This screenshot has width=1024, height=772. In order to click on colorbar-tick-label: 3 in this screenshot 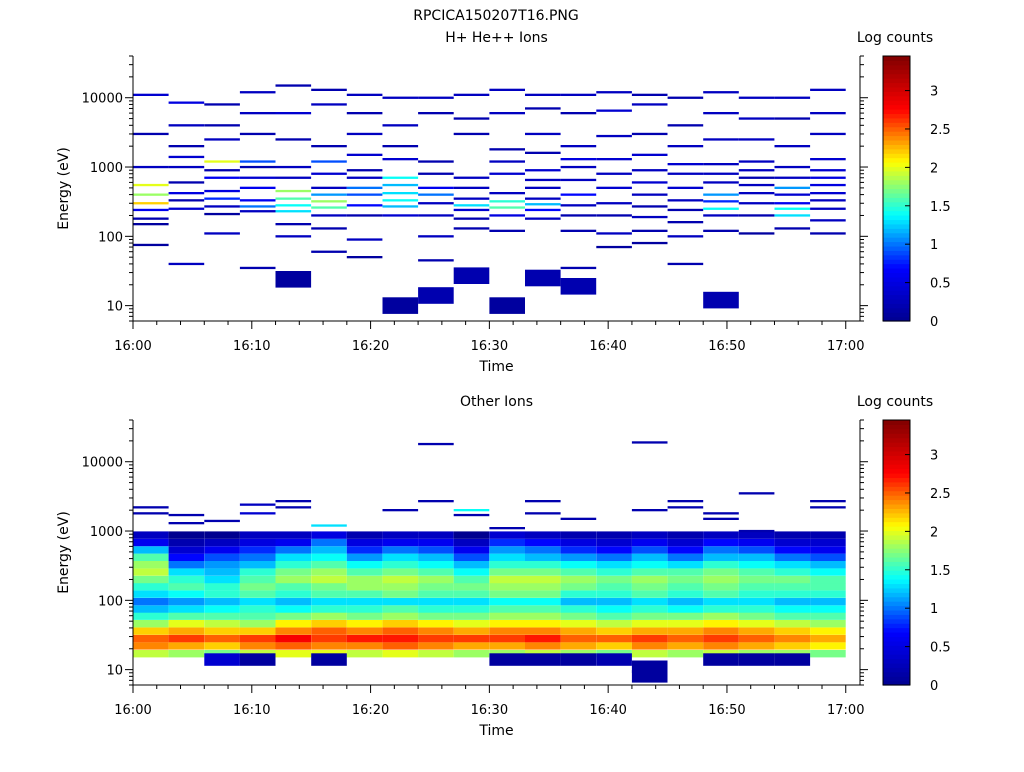, I will do `click(934, 92)`.